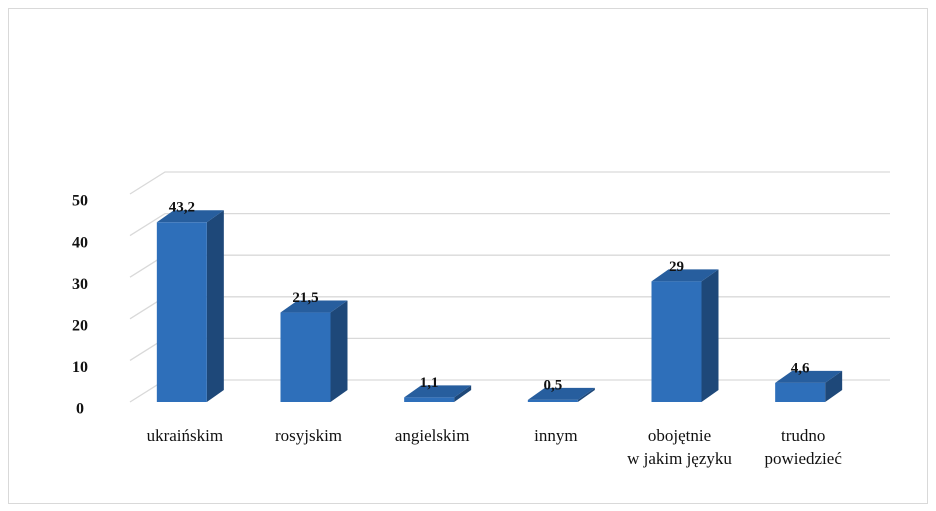  What do you see at coordinates (80, 201) in the screenshot?
I see `y-tick-label: 50` at bounding box center [80, 201].